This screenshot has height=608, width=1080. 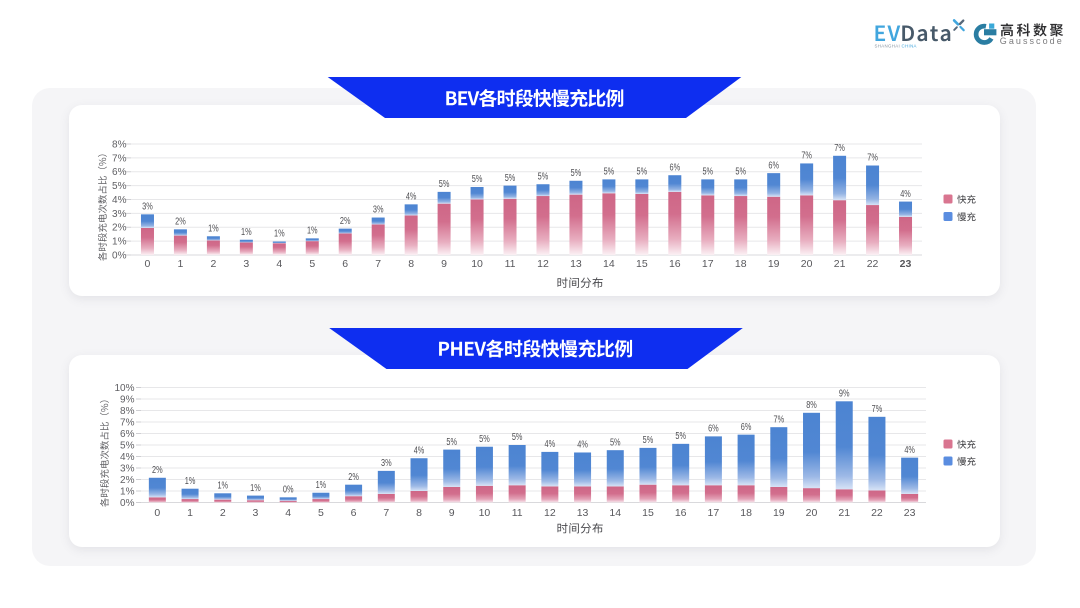 What do you see at coordinates (746, 513) in the screenshot?
I see `svg-text: 18` at bounding box center [746, 513].